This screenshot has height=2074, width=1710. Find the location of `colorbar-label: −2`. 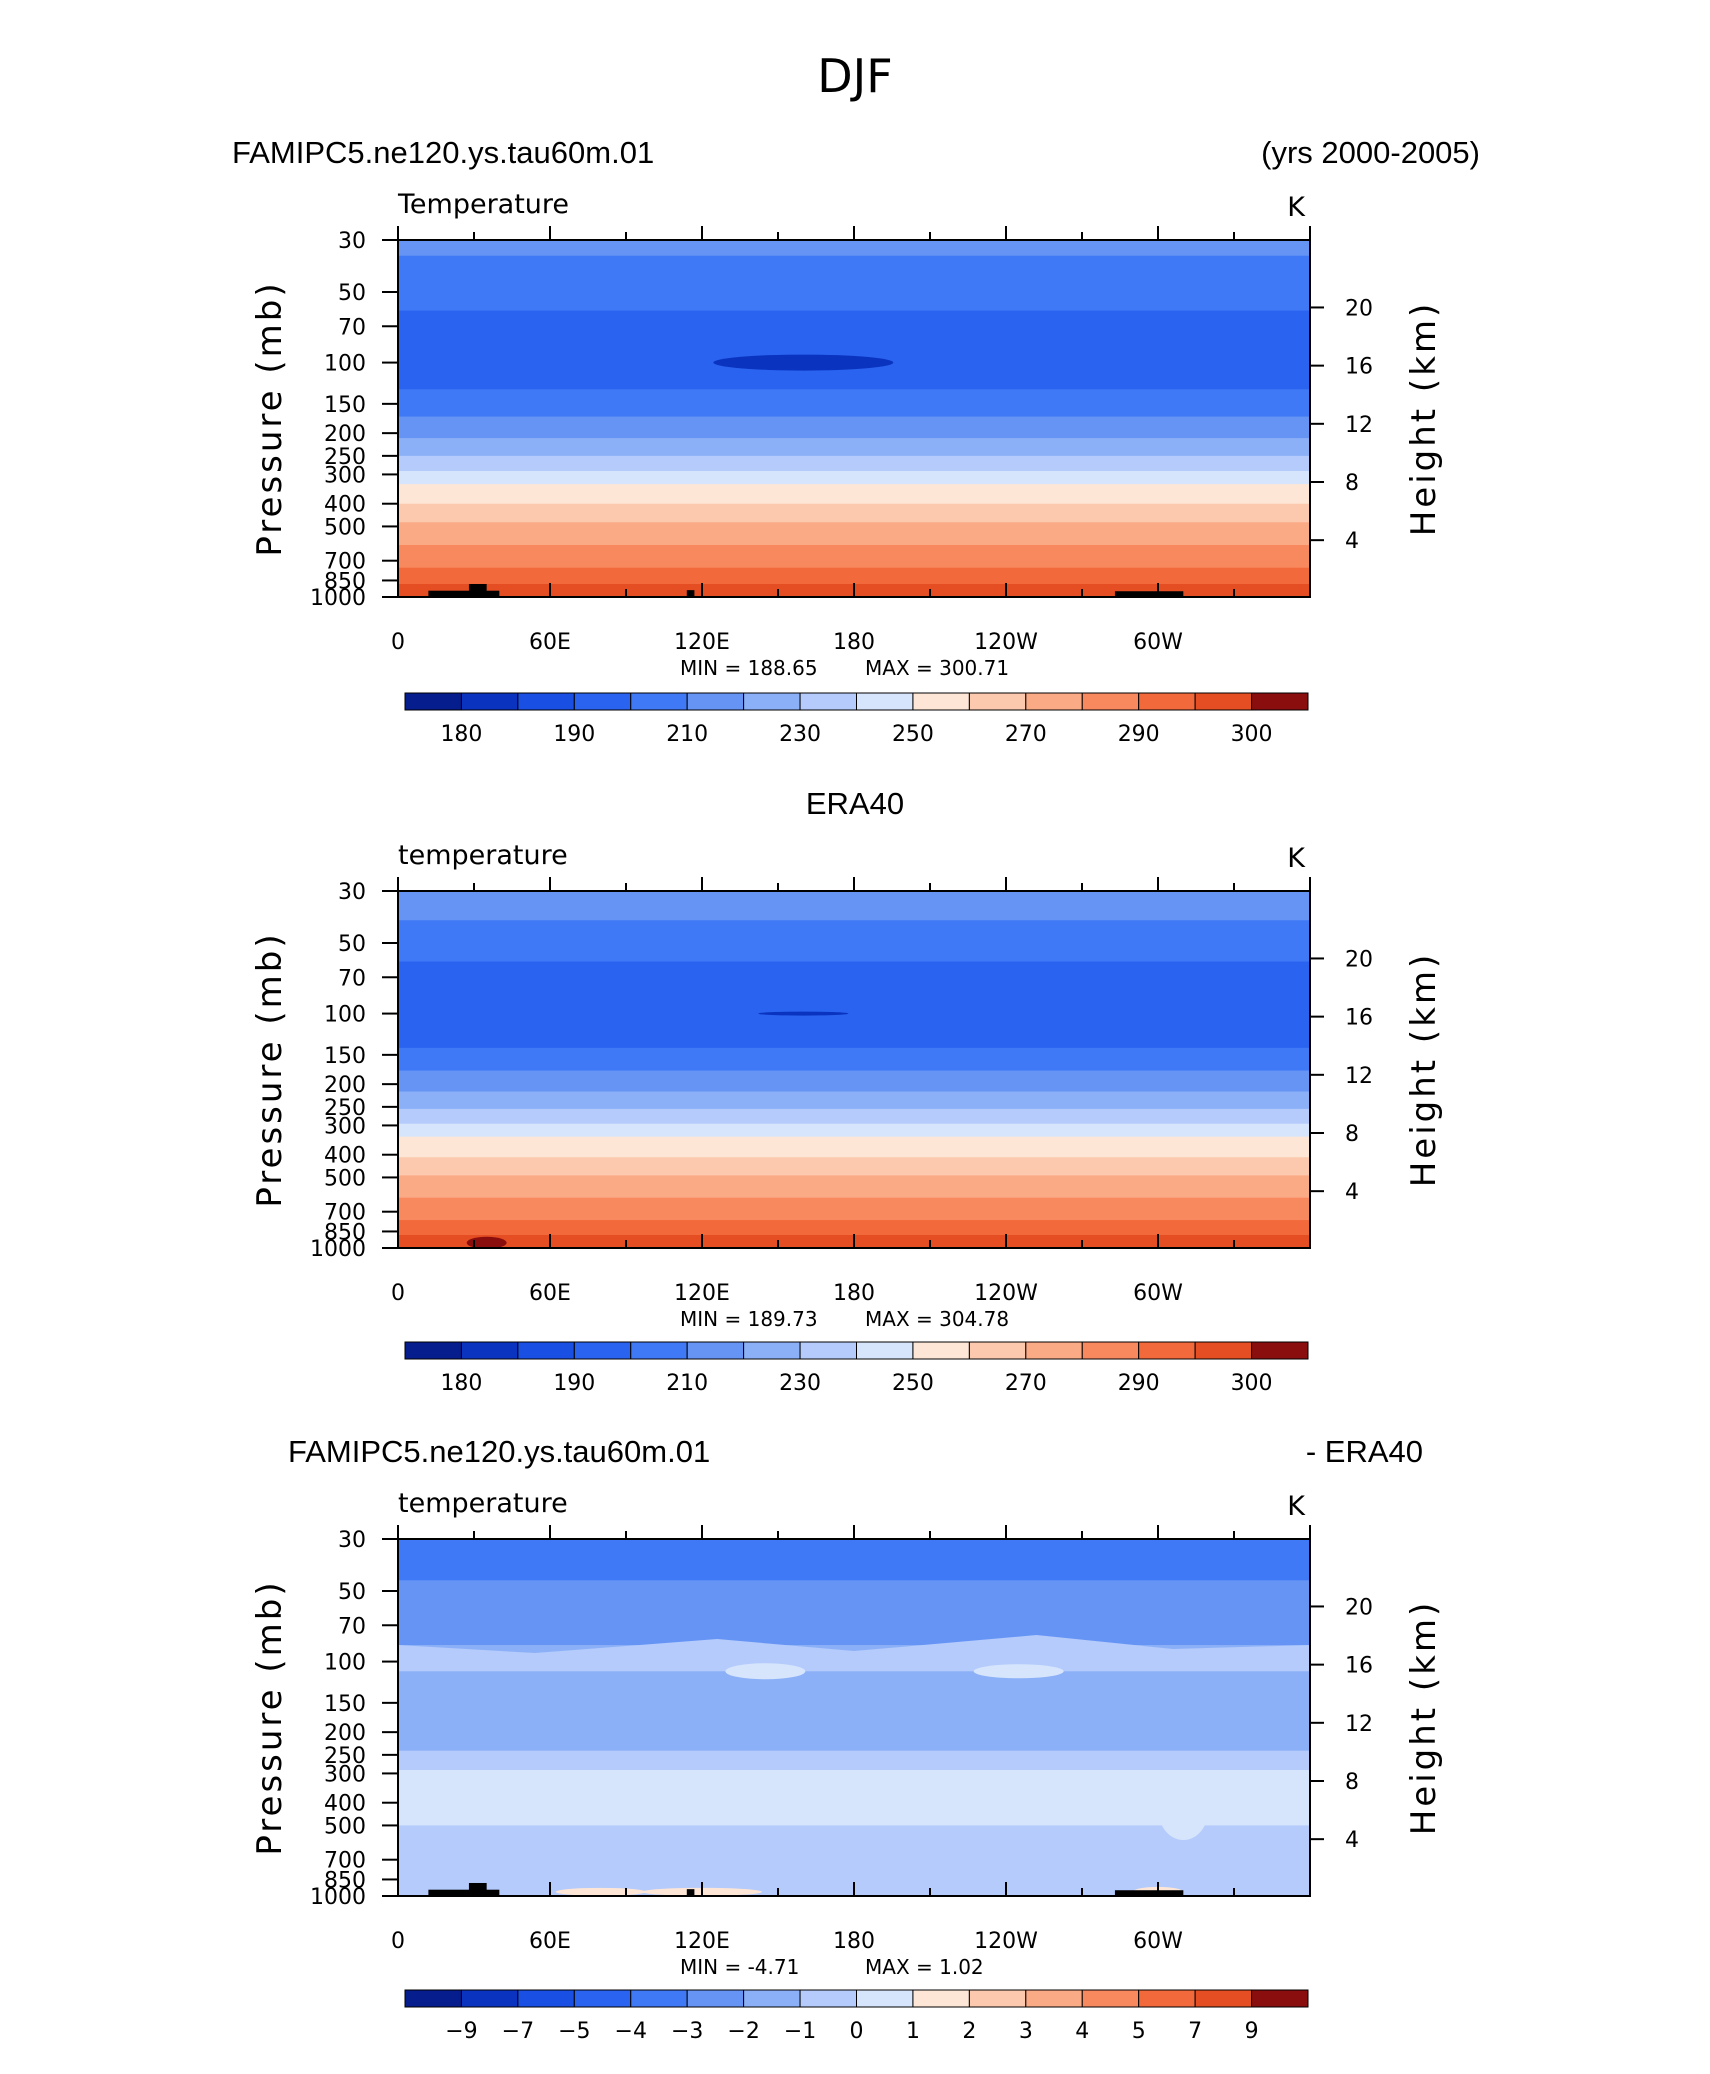

colorbar-label: −2 is located at coordinates (743, 2031).